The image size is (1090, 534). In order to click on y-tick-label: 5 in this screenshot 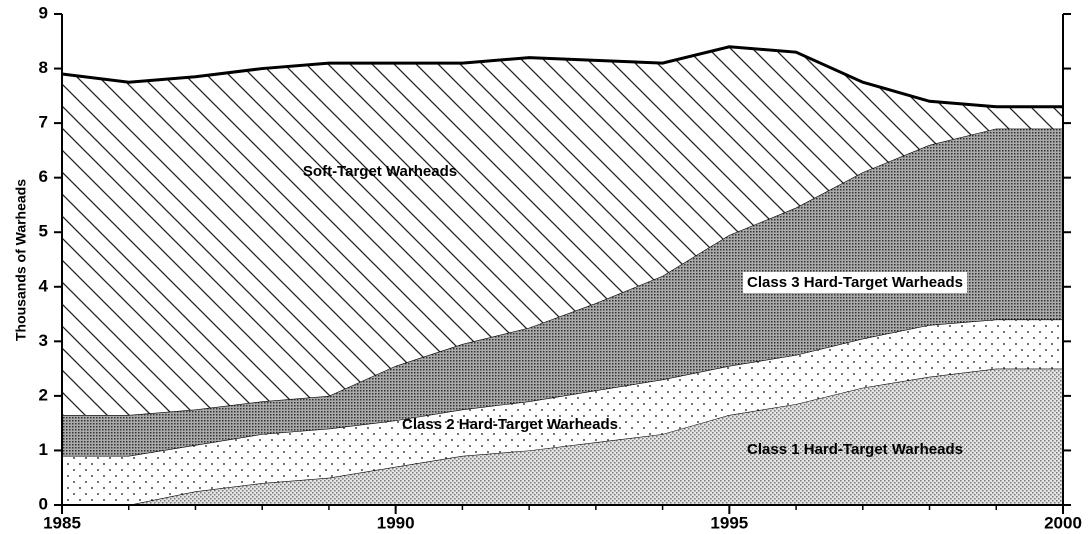, I will do `click(43, 231)`.